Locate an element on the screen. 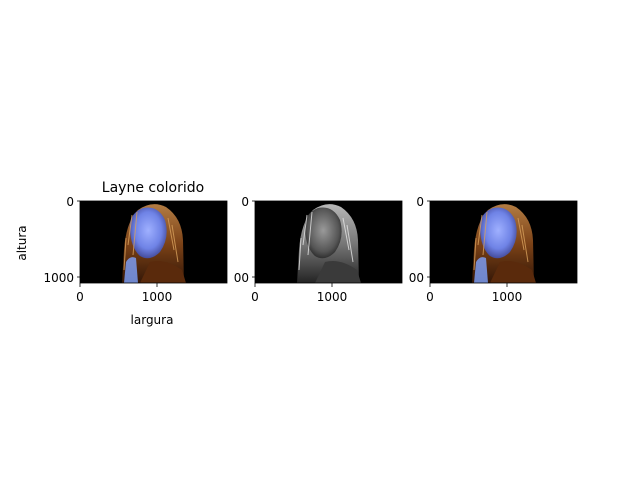 The width and height of the screenshot is (640, 480). portrait-grayscale-image is located at coordinates (329, 243).